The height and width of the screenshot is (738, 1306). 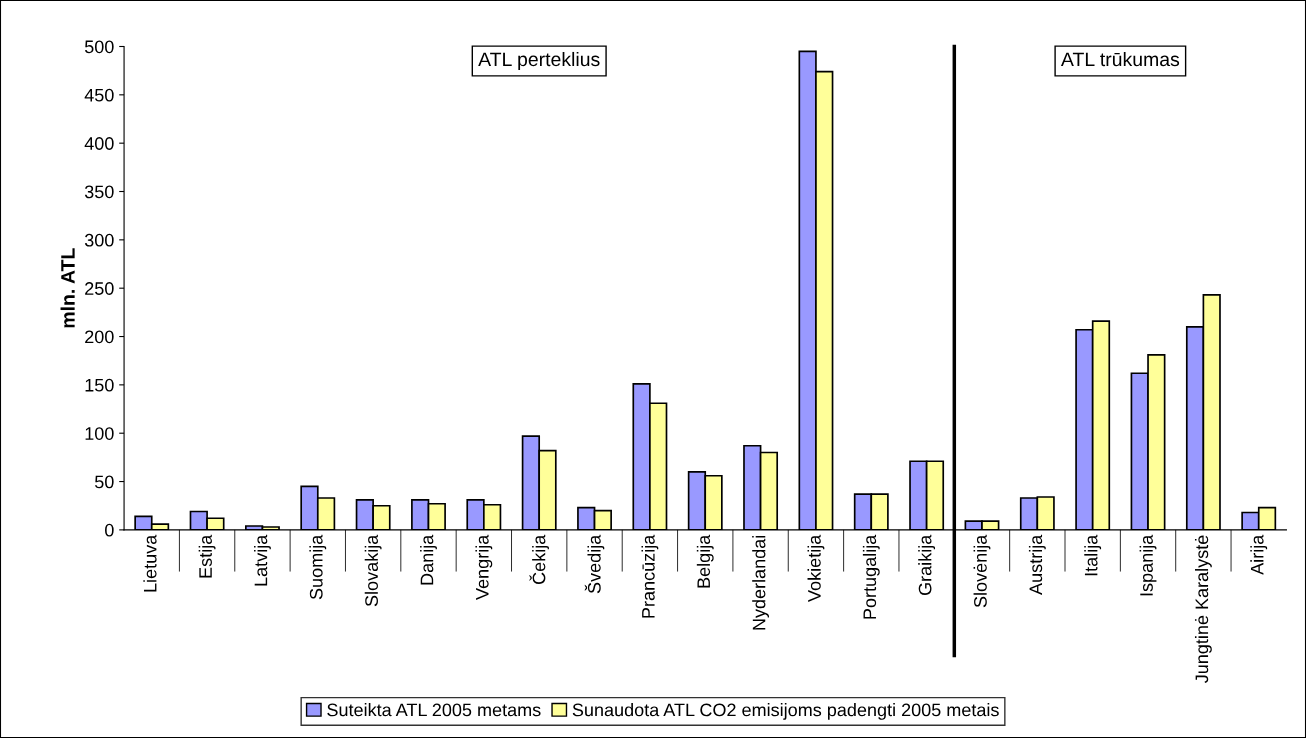 I want to click on x-tick-label: Čekija, so click(x=539, y=559).